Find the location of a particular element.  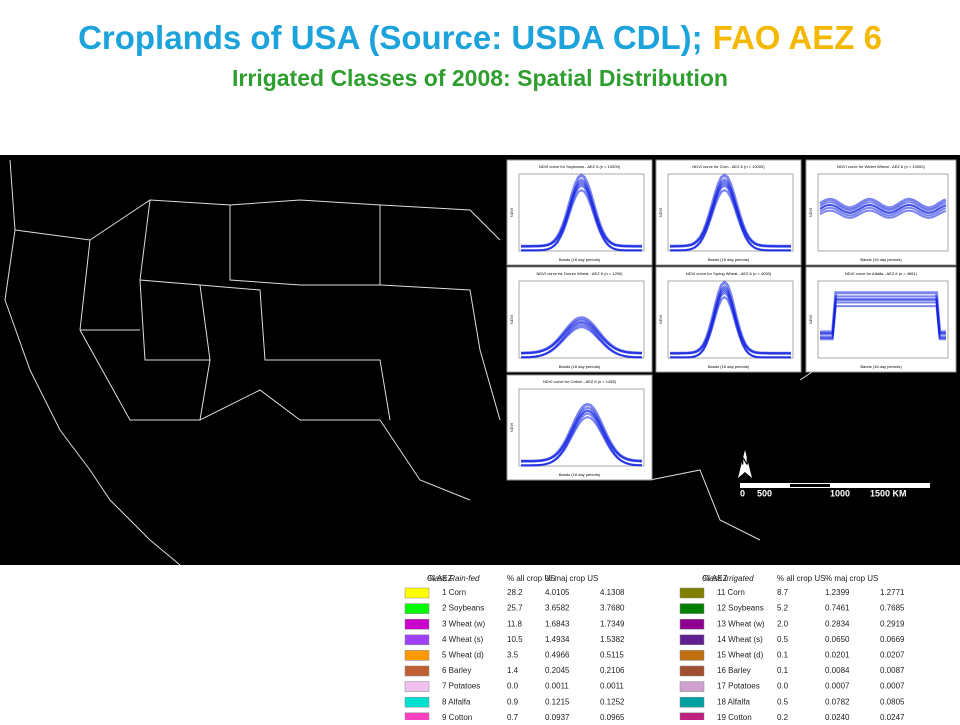

table-cell: 14 Wheat (s) is located at coordinates (740, 639).